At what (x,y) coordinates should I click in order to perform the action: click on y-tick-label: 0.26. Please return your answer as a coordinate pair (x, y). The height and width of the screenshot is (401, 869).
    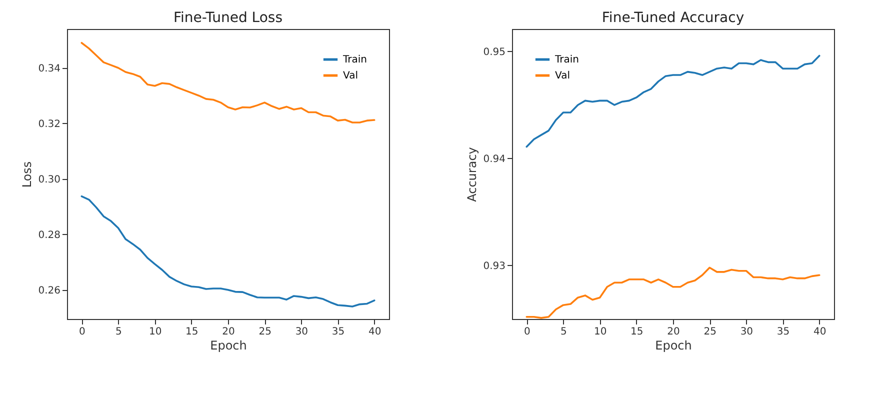
    Looking at the image, I should click on (49, 290).